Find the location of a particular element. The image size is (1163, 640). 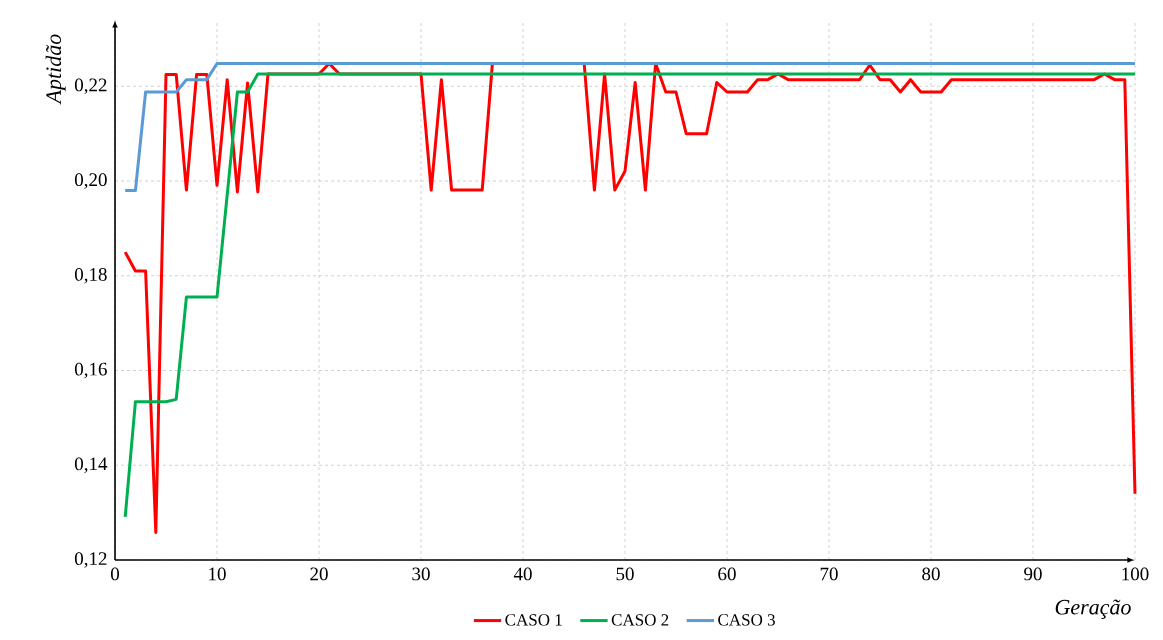

x-axis-title: Geração is located at coordinates (1093, 609).